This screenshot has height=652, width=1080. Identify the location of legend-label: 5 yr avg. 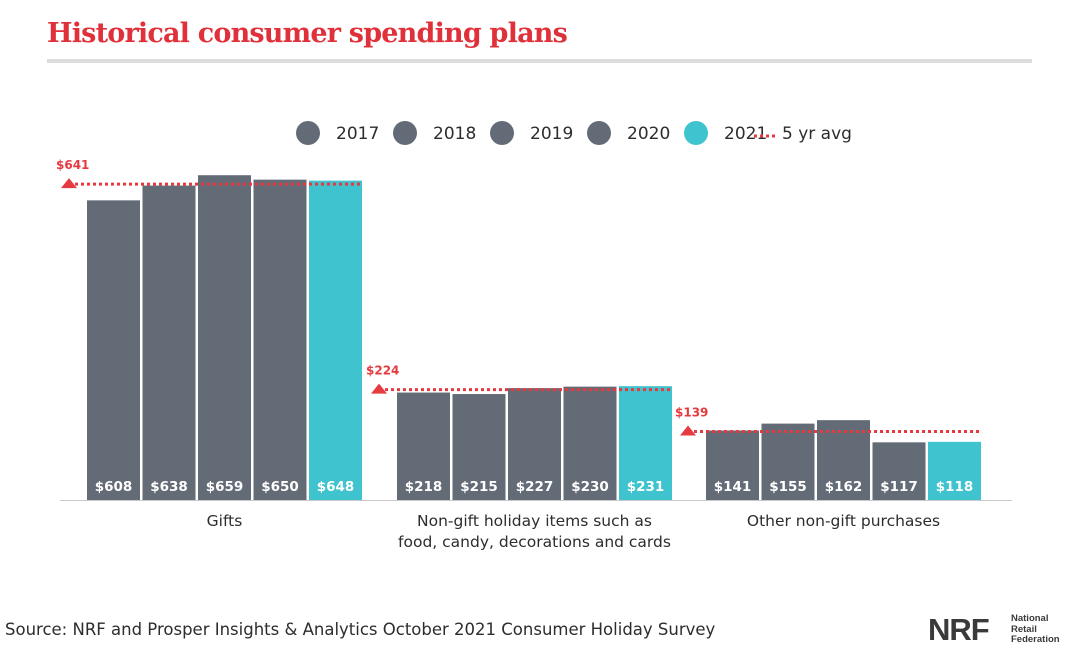
(817, 134).